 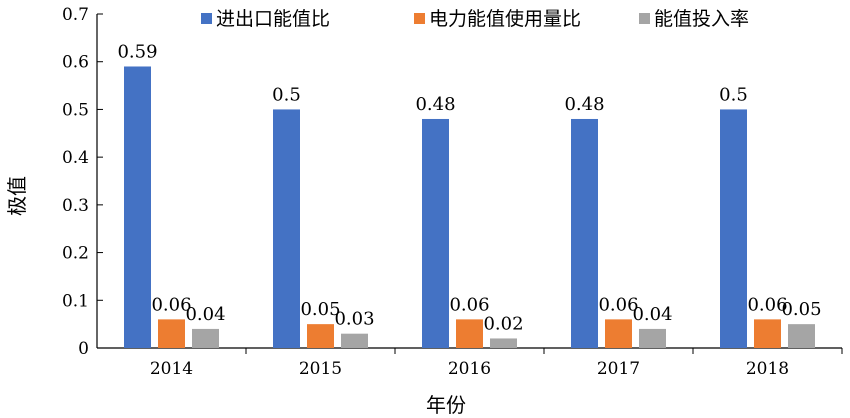 What do you see at coordinates (75, 206) in the screenshot?
I see `y-tick-label: 0.3` at bounding box center [75, 206].